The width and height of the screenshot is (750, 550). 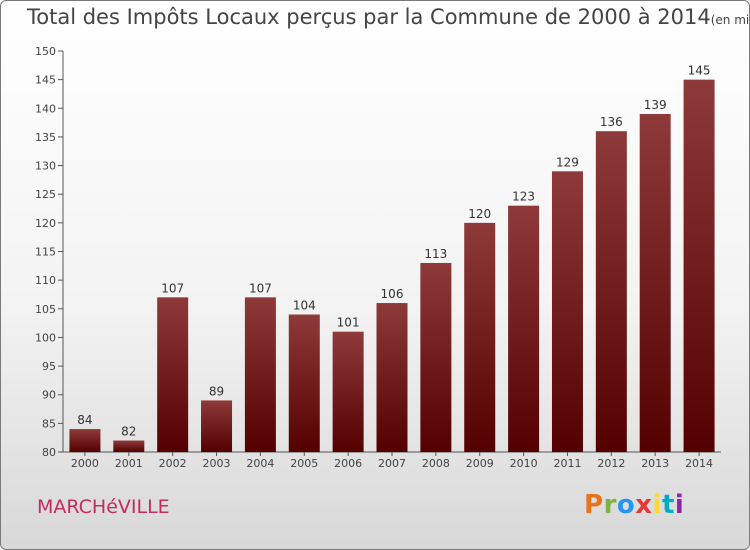 What do you see at coordinates (655, 105) in the screenshot?
I see `value-label-2013: 139` at bounding box center [655, 105].